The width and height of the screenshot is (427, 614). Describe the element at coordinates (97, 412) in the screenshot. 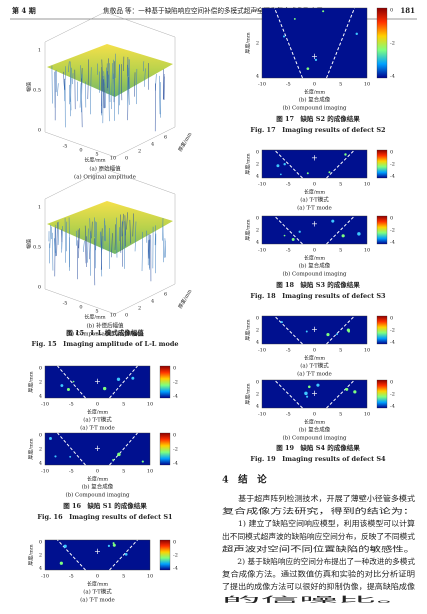

I see `x-axis-label: 长度/mm` at that location.